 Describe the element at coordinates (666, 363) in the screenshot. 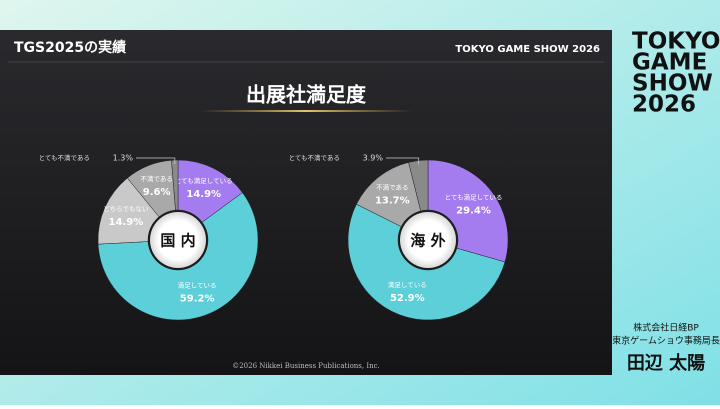

I see `speaker-name: 田辺 太陽` at that location.